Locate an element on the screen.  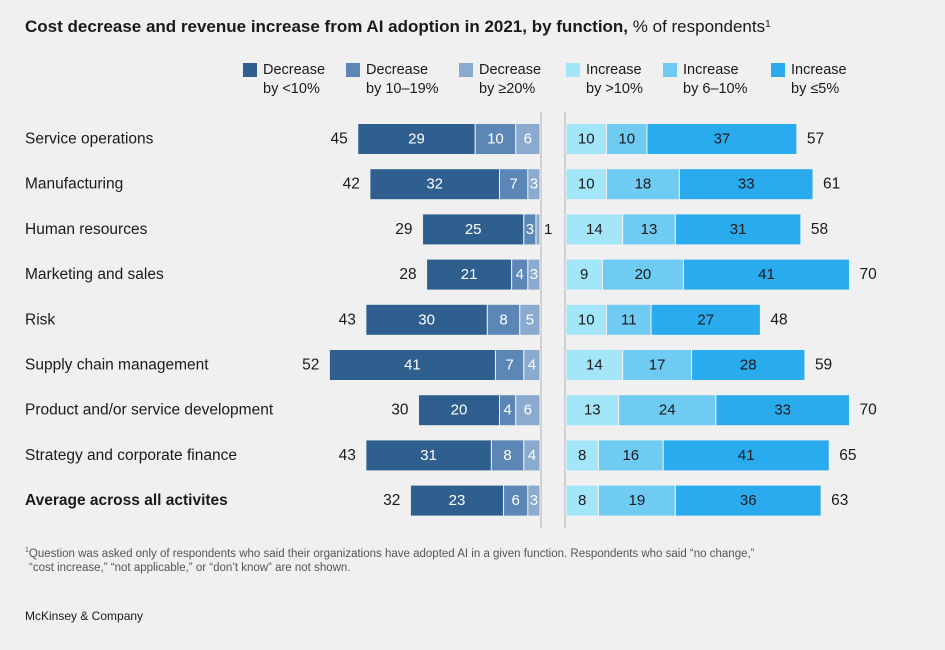
decrease-value-strategy-and-corporate-finance-2: 8 is located at coordinates (507, 455).